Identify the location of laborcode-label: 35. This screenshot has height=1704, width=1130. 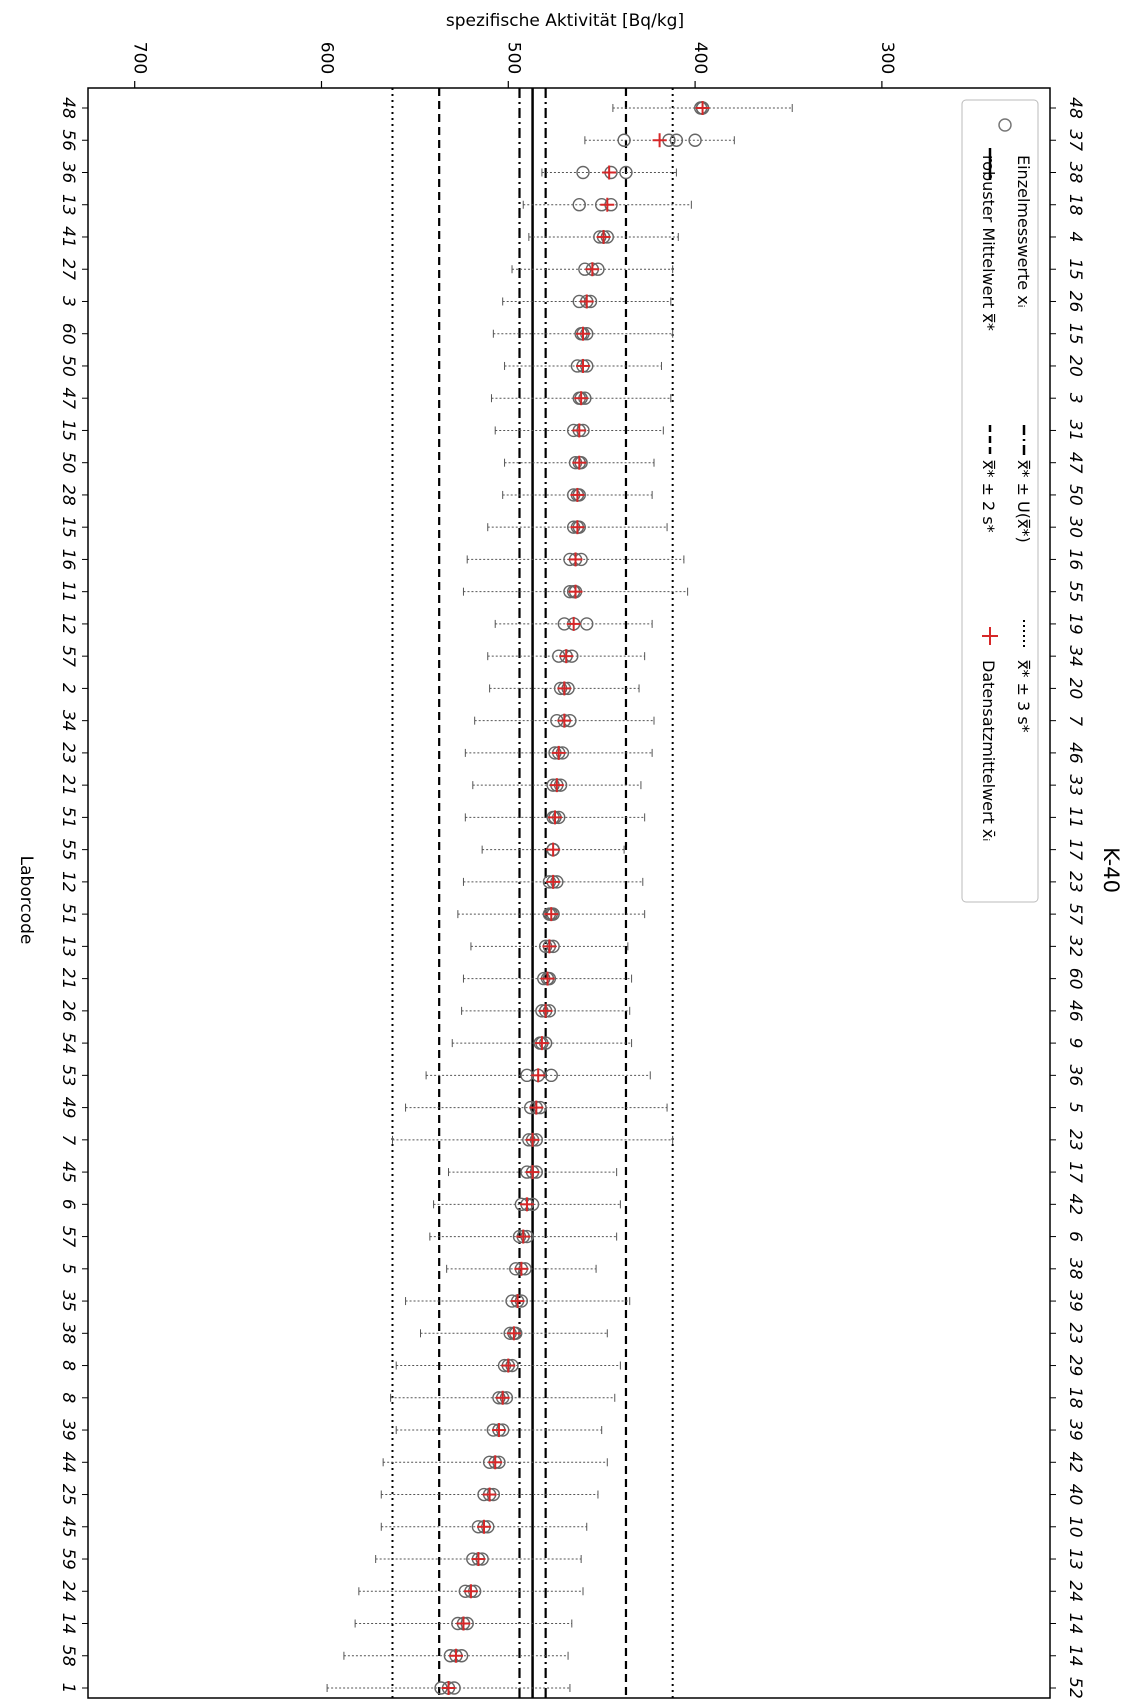
(68, 1301).